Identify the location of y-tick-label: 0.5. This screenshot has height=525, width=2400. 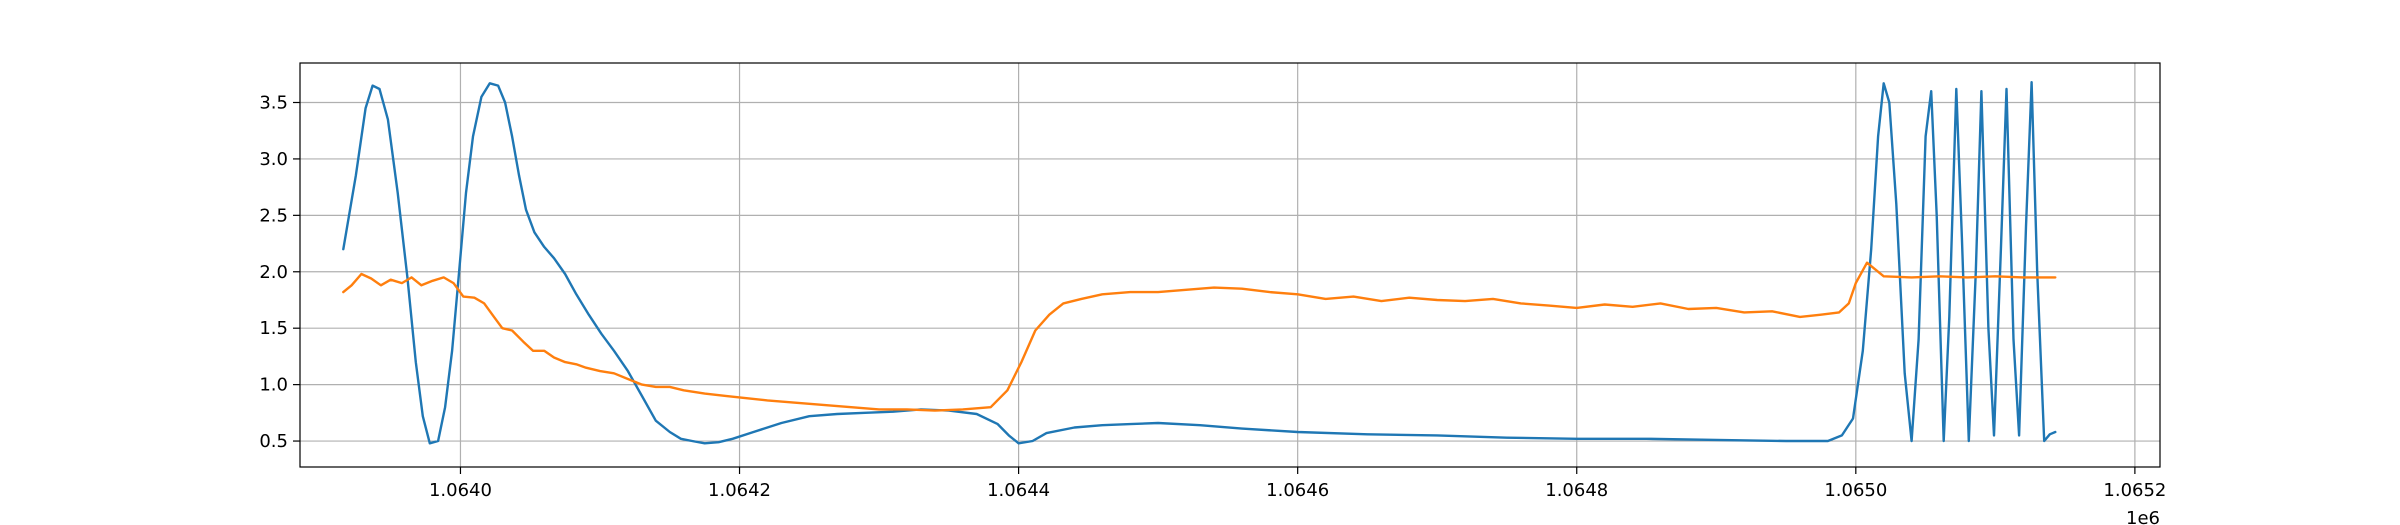
(273, 441).